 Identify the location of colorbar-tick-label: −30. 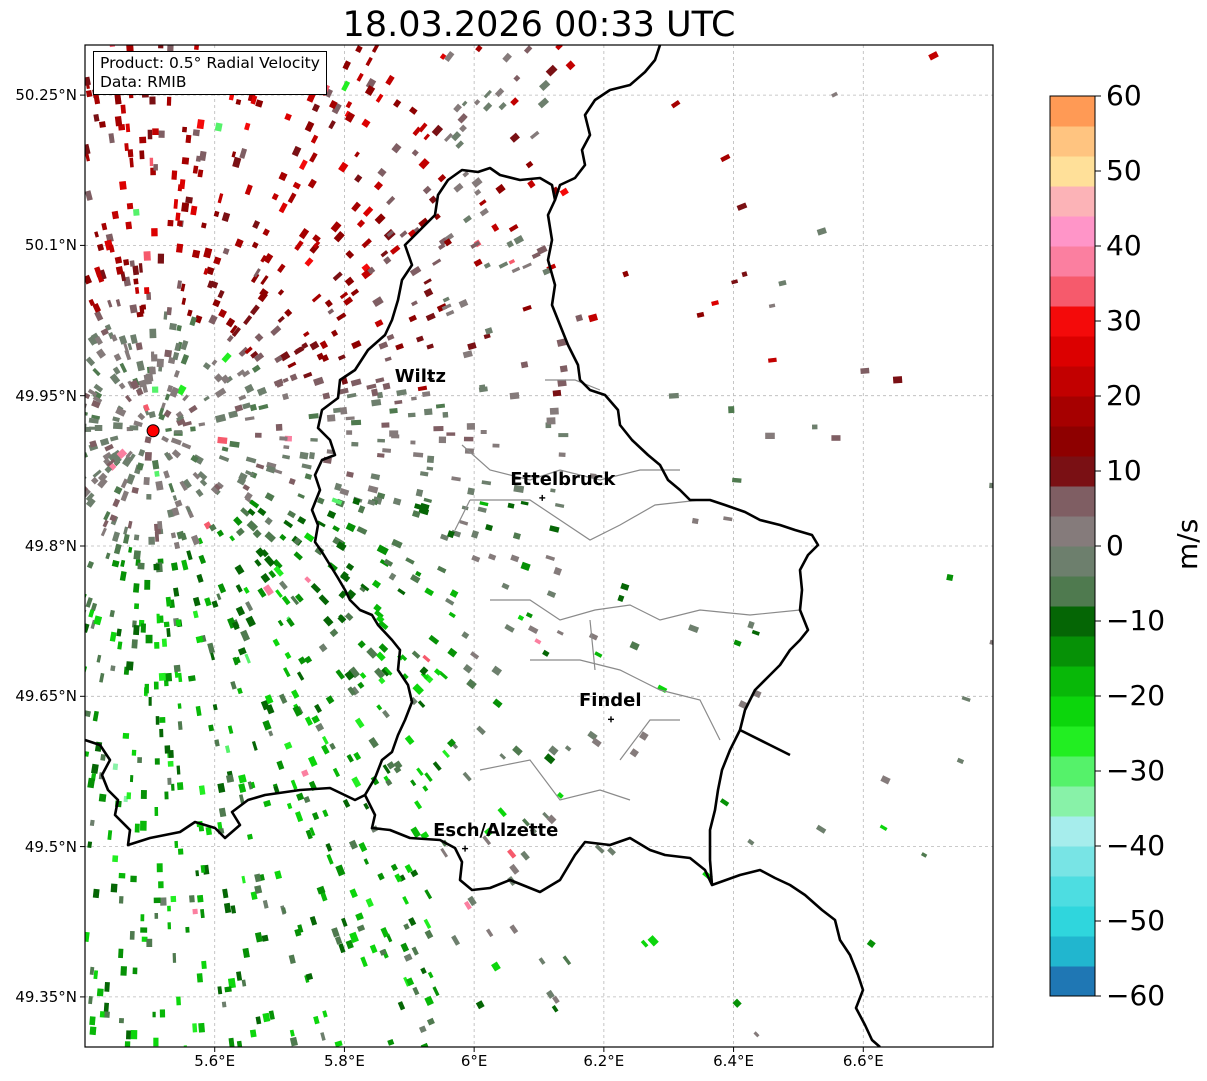
(1136, 770).